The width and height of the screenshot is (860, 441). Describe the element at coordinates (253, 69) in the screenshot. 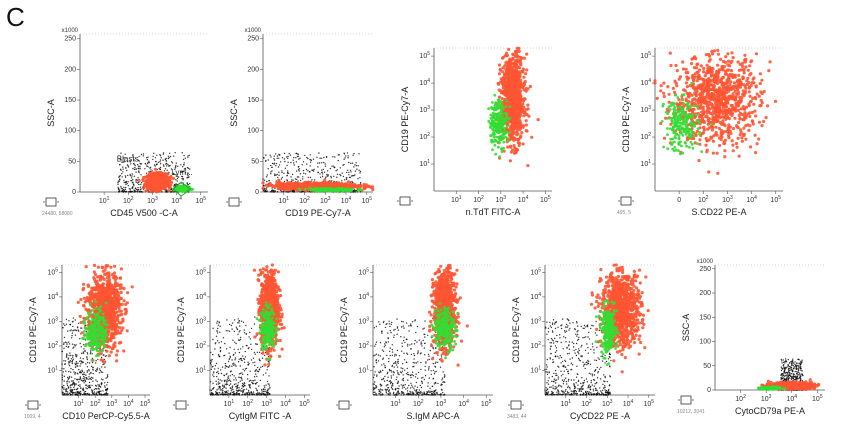

I see `y-tick-label: 200` at that location.